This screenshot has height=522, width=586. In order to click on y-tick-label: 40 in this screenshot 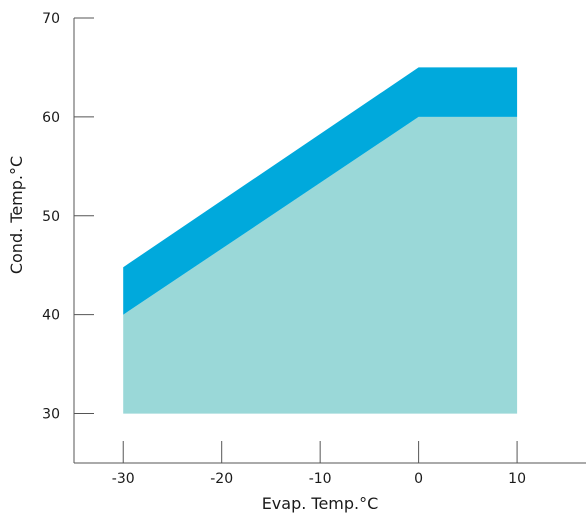, I will do `click(51, 316)`.